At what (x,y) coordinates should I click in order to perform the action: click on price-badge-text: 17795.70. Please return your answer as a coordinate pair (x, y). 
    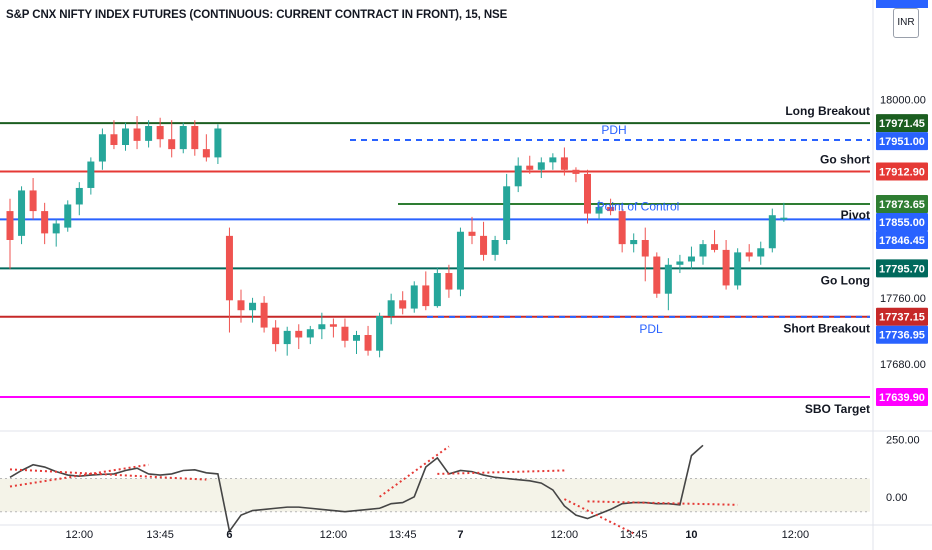
    Looking at the image, I should click on (902, 269).